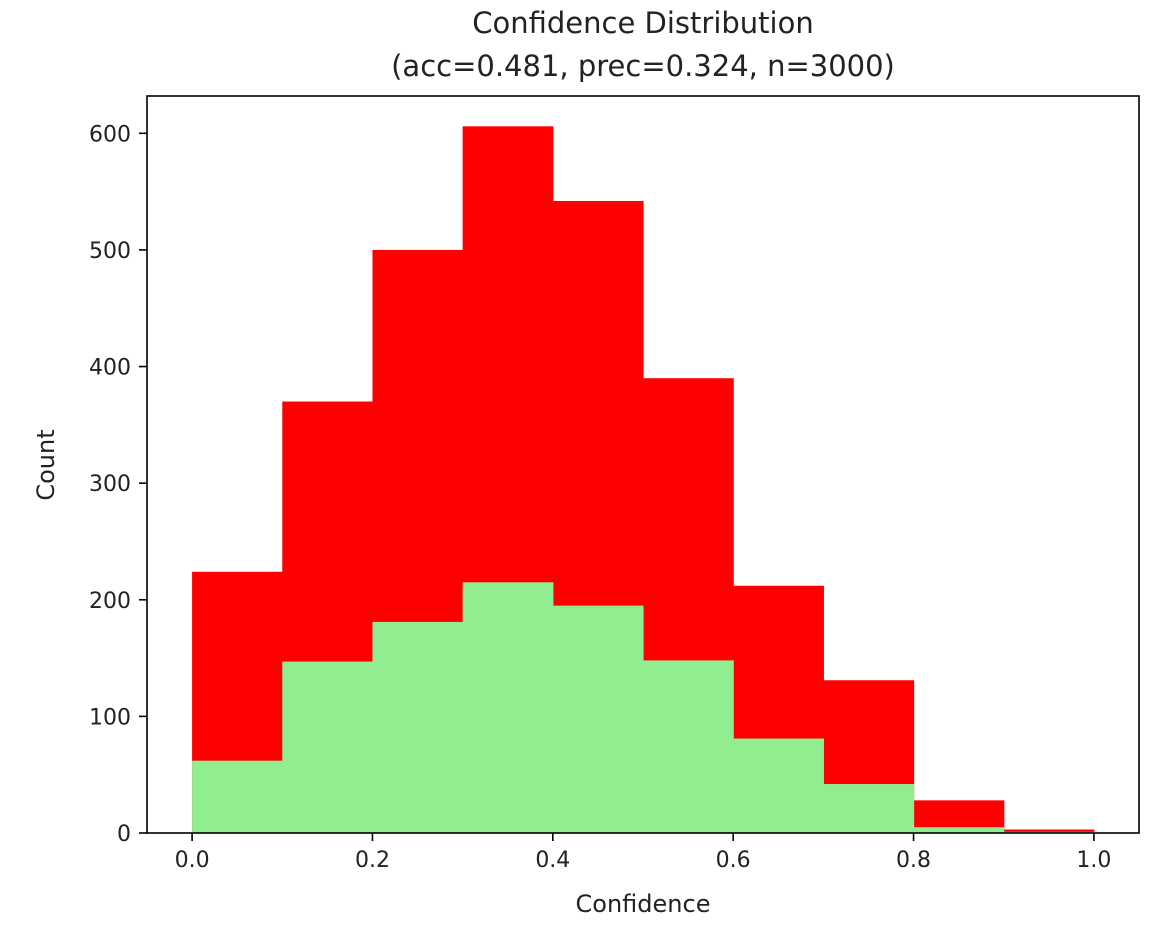 The height and width of the screenshot is (930, 1164). What do you see at coordinates (1093, 860) in the screenshot?
I see `x-tick-label: 1.0` at bounding box center [1093, 860].